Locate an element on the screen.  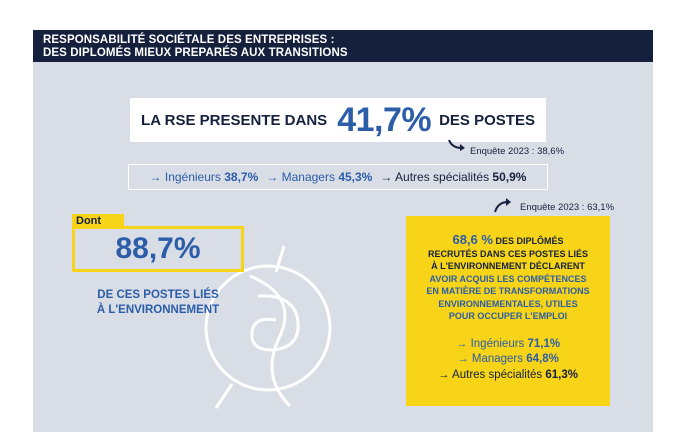
skills-line-2: RECRUTÉS DANS CES POSTES LIÉS is located at coordinates (508, 253).